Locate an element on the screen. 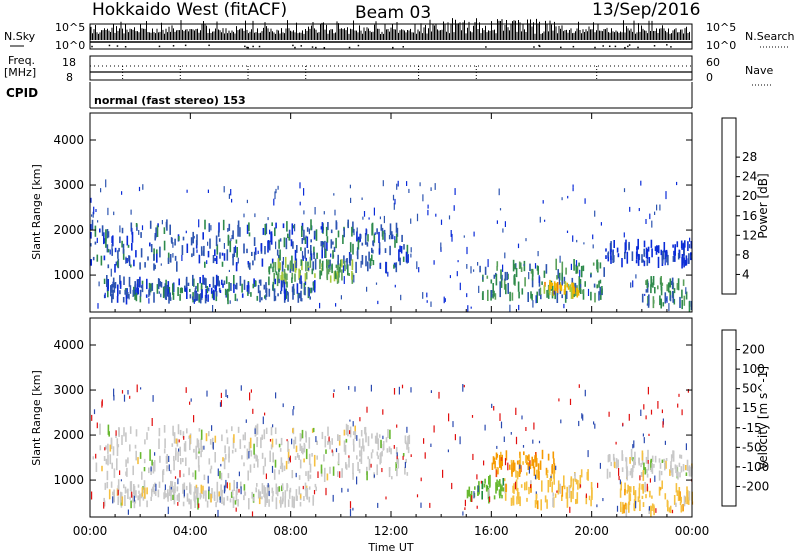 The image size is (800, 554). y-tick-label: 4000 is located at coordinates (68, 345).